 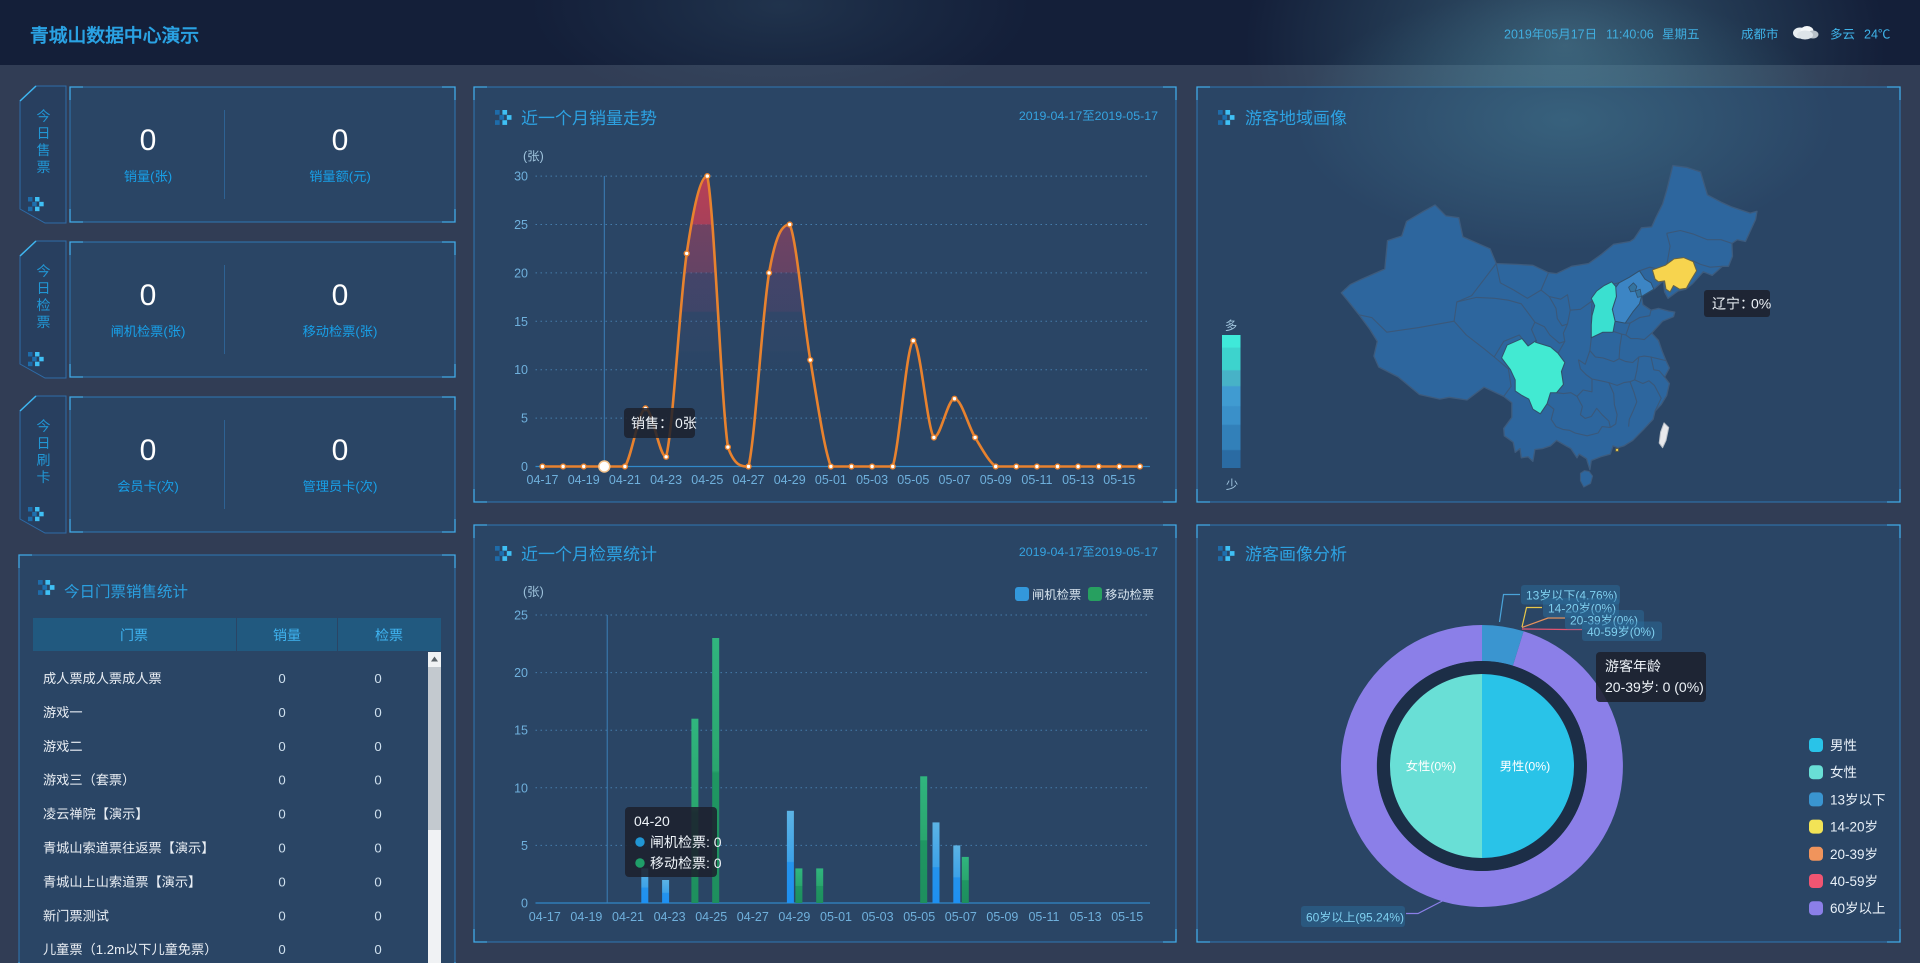 What do you see at coordinates (1129, 595) in the screenshot?
I see `svg-text: 移动检票` at bounding box center [1129, 595].